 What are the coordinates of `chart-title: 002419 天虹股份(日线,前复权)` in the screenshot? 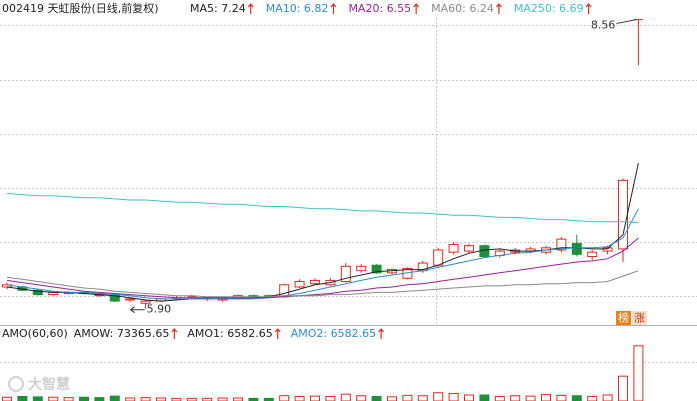 It's located at (80, 8).